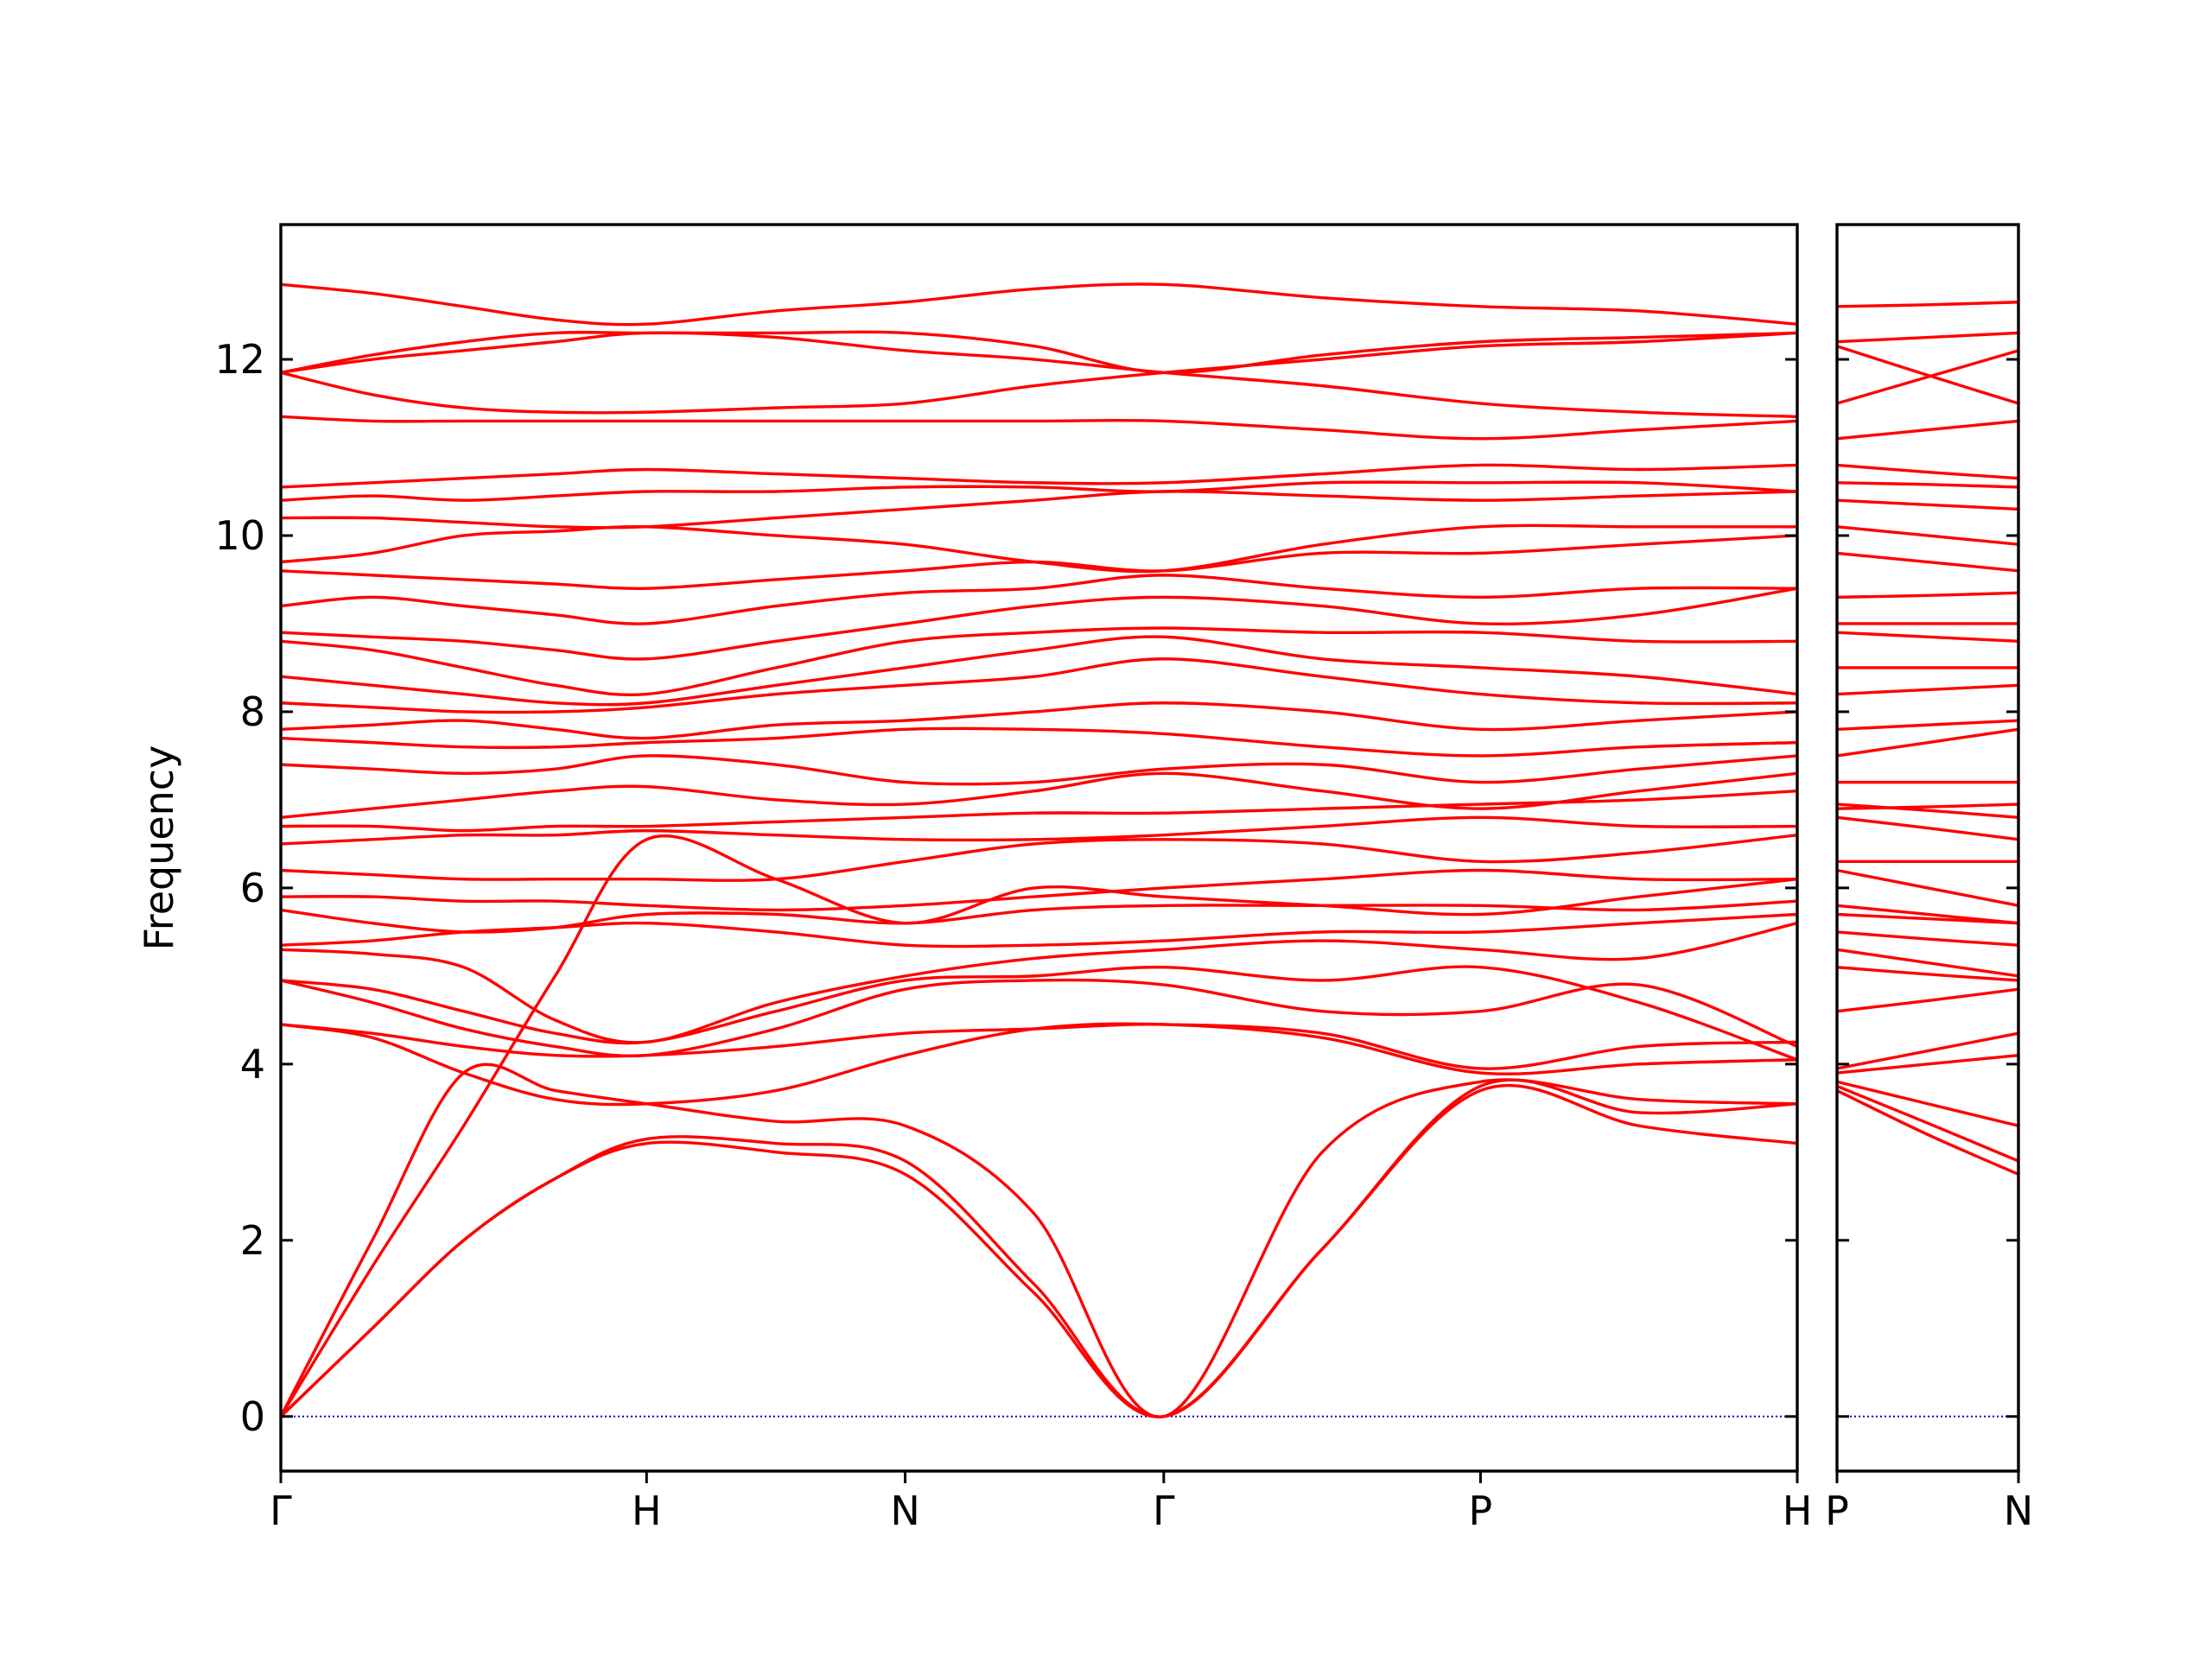  What do you see at coordinates (252, 888) in the screenshot?
I see `y-tick-label: 6` at bounding box center [252, 888].